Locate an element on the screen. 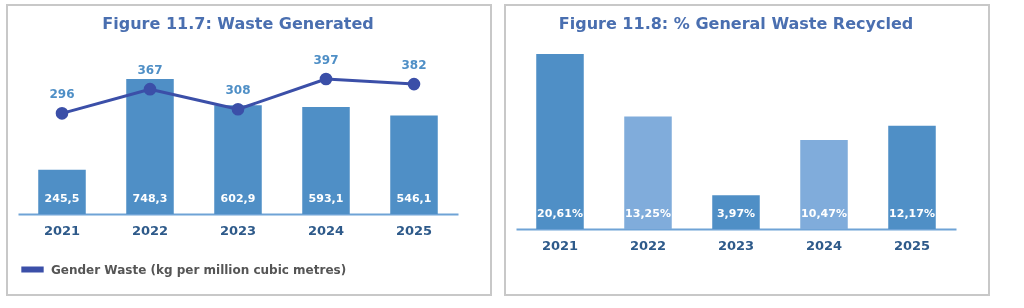 The image size is (1024, 308). chart-title: Figure 11.8: % General Waste Recycled is located at coordinates (736, 23).